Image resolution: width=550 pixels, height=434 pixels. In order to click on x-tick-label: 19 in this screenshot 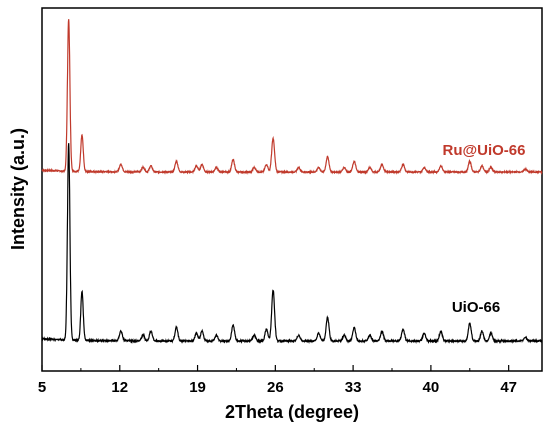, I will do `click(197, 387)`.